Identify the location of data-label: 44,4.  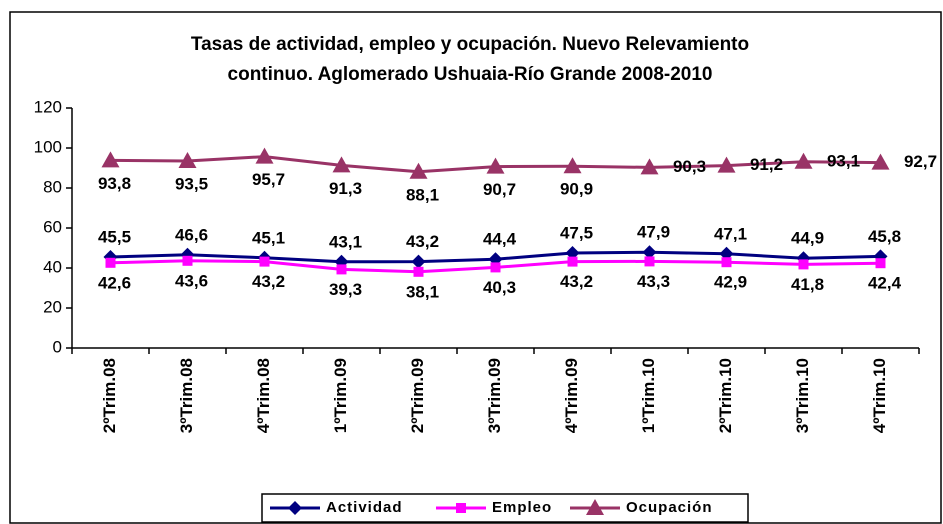
(500, 239).